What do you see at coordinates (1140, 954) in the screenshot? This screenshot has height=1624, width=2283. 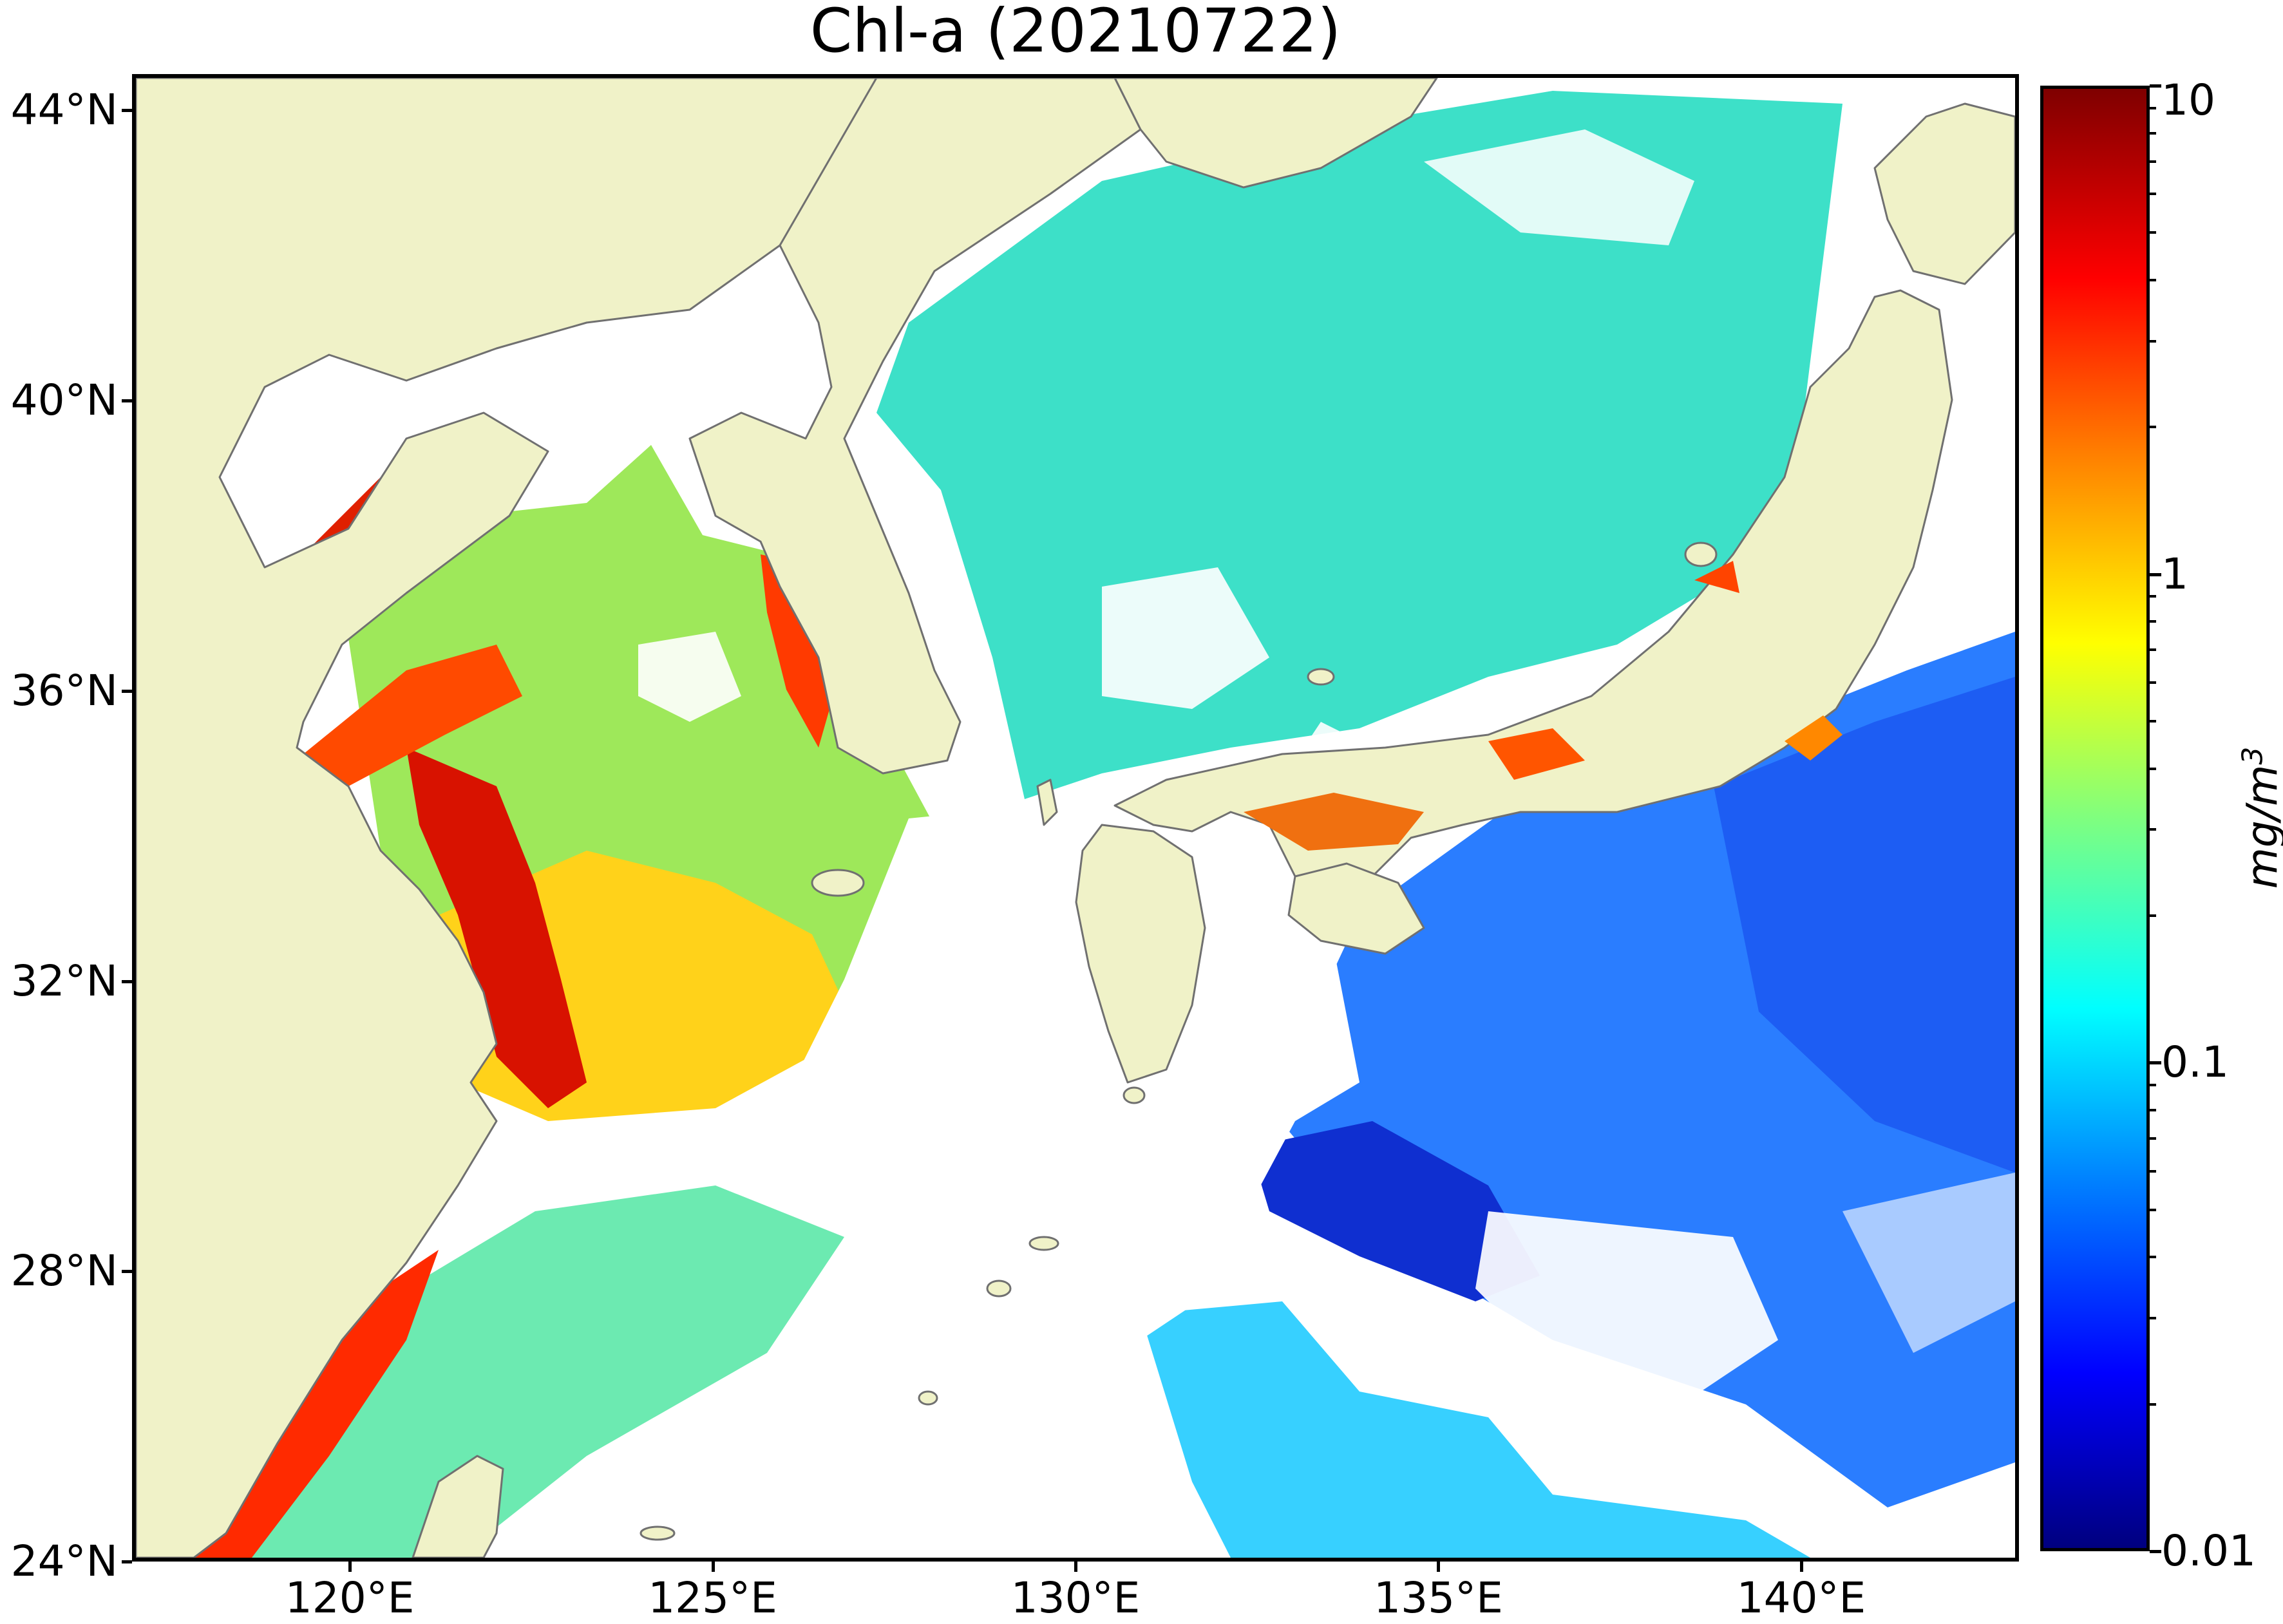 I see `kyushu` at bounding box center [1140, 954].